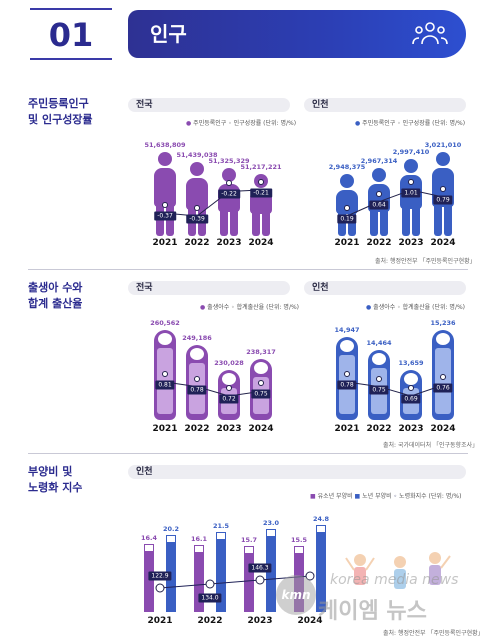  What do you see at coordinates (296, 595) in the screenshot?
I see `watermark-logo: kmn` at bounding box center [296, 595].